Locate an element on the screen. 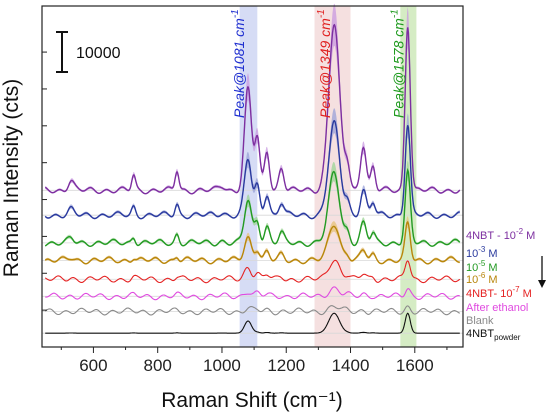 This screenshot has height=419, width=550. series-label-2: 10-5 M is located at coordinates (482, 266).